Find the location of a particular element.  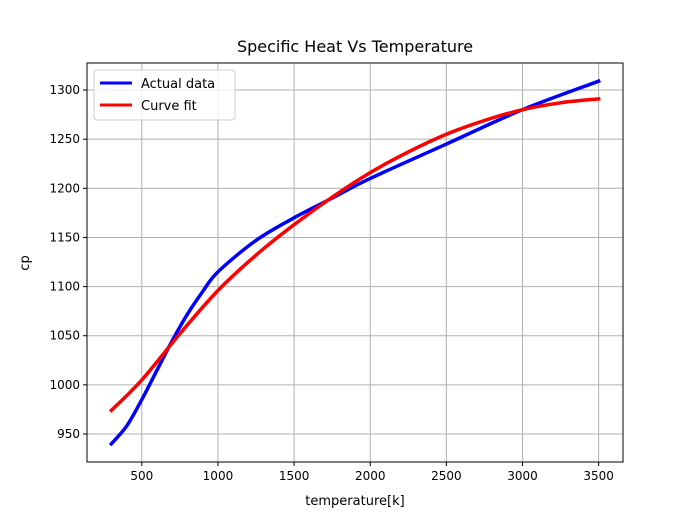

legend-label-fit: Curve fit is located at coordinates (169, 106).